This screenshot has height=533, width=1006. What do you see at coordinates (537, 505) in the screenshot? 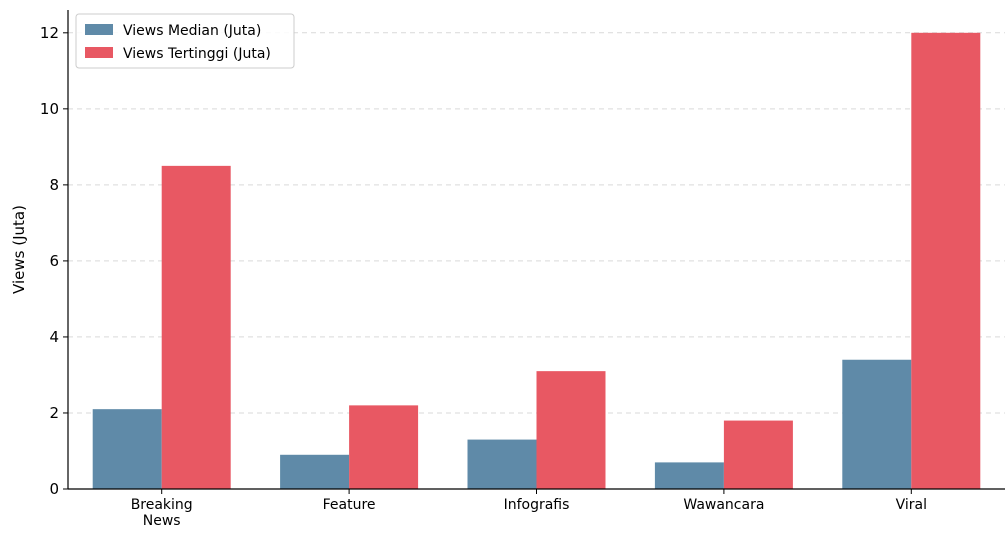
I see `x-tick-label: Infografis` at bounding box center [537, 505].